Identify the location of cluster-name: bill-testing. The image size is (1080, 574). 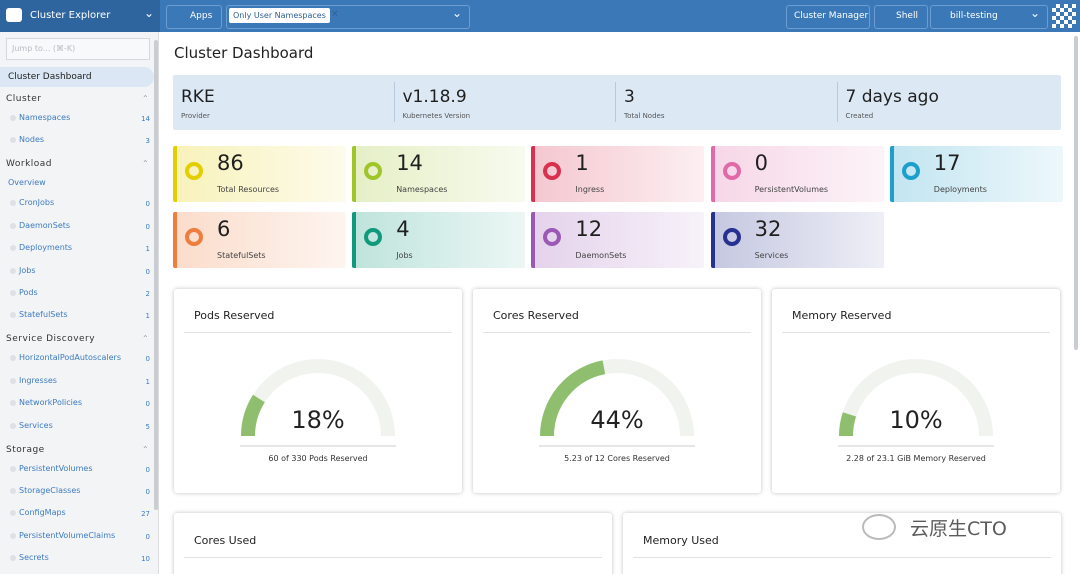
(974, 16).